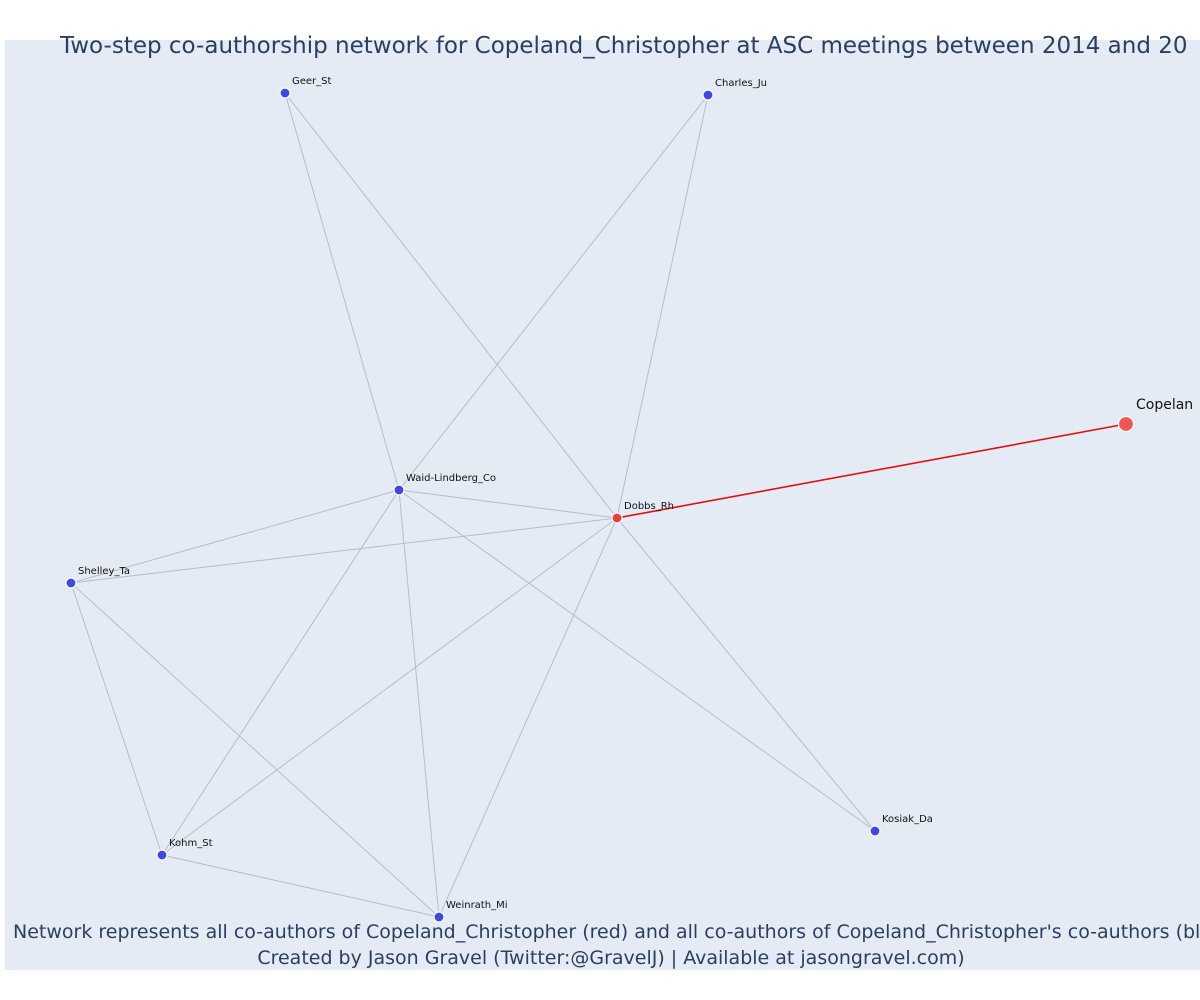  I want to click on edge-shelley-ta-weinrath-mi, so click(255, 750).